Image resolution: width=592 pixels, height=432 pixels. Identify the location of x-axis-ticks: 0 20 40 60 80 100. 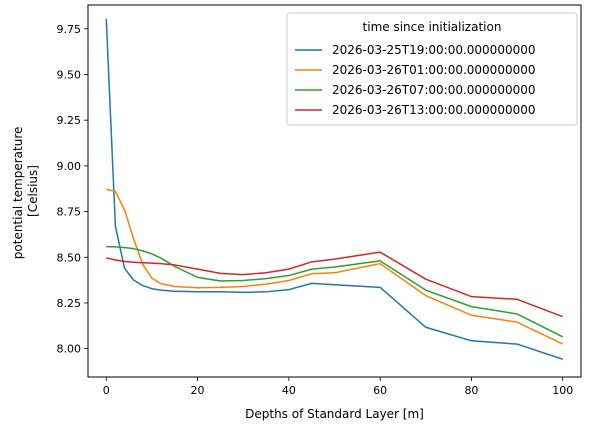
(338, 387).